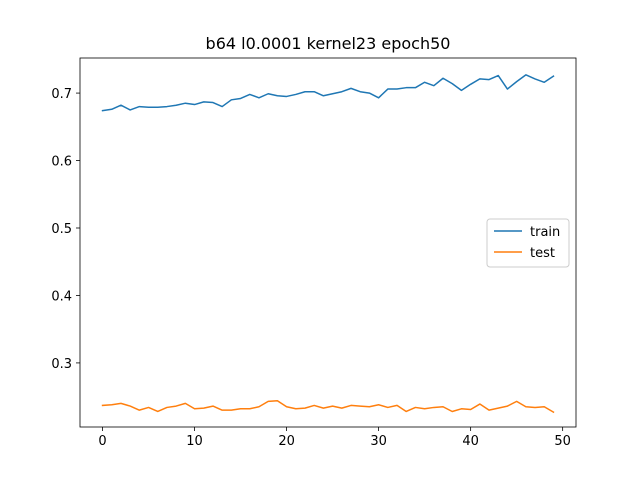 The width and height of the screenshot is (640, 480). I want to click on legend-label-train: train, so click(545, 232).